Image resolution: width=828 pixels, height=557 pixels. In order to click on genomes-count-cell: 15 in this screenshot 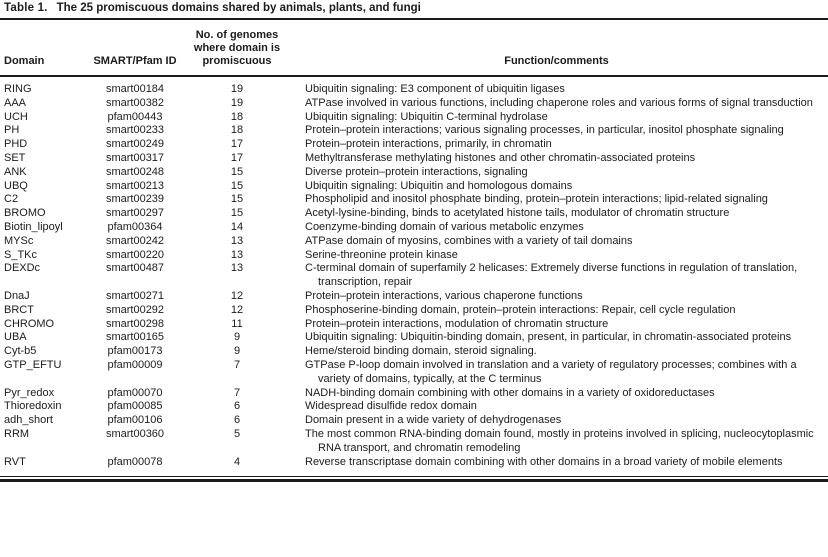, I will do `click(237, 171)`.